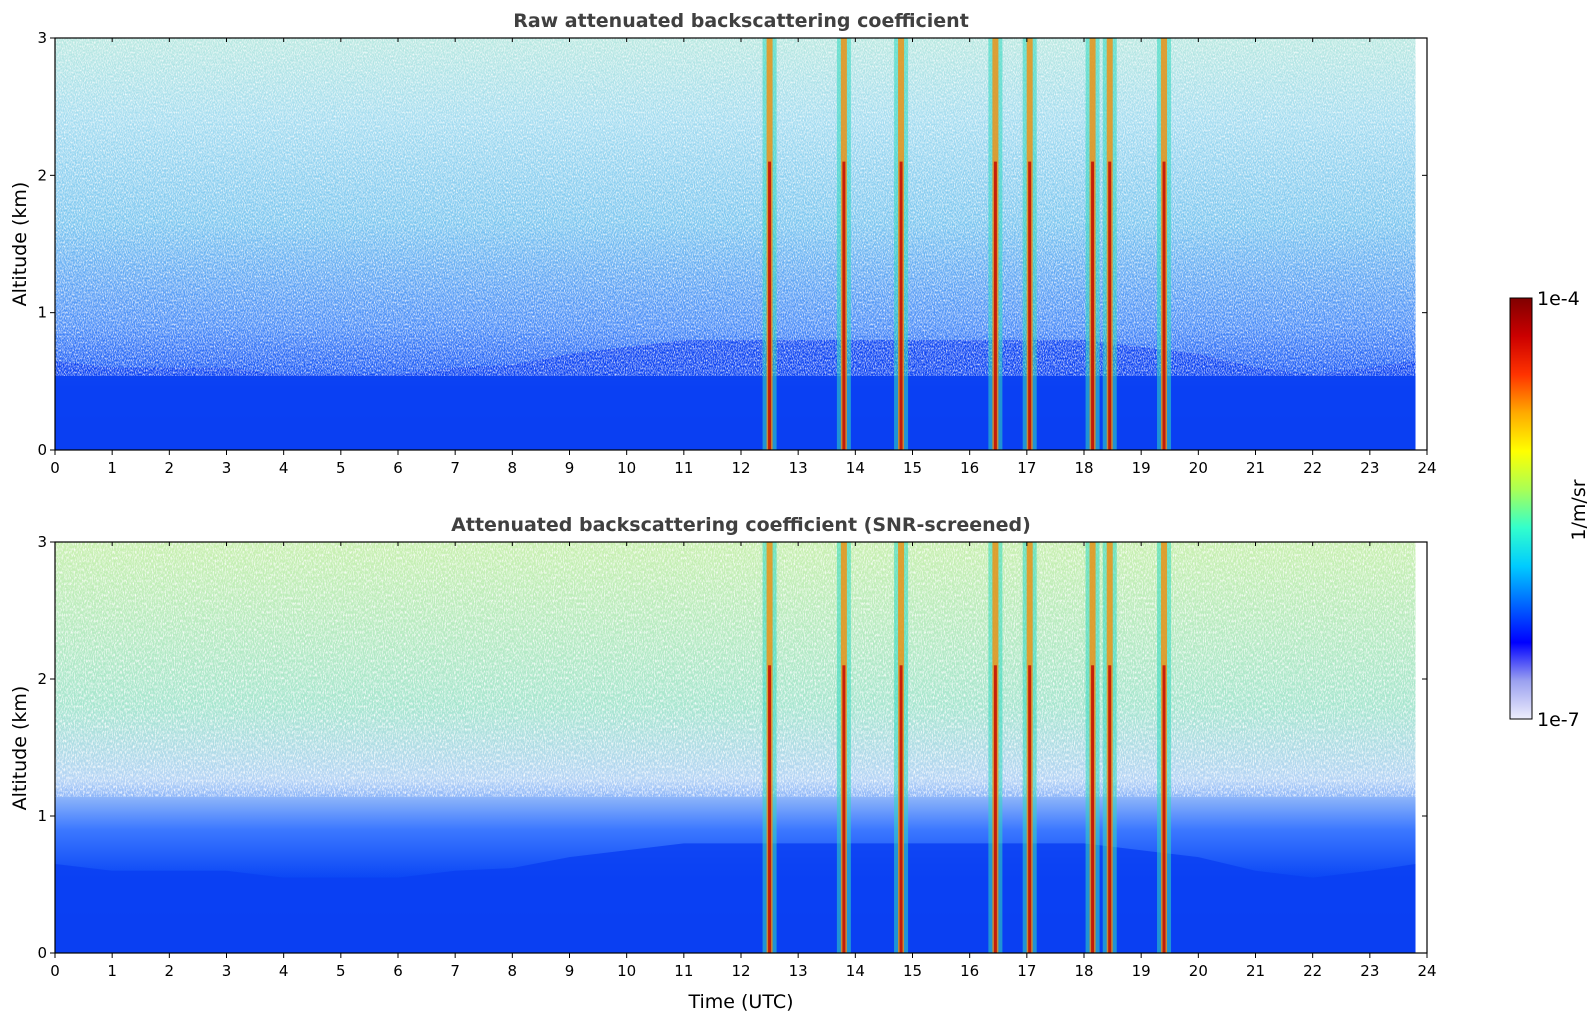 The width and height of the screenshot is (1595, 1020). Describe the element at coordinates (740, 1002) in the screenshot. I see `x-axis-label: Time (UTC)` at that location.